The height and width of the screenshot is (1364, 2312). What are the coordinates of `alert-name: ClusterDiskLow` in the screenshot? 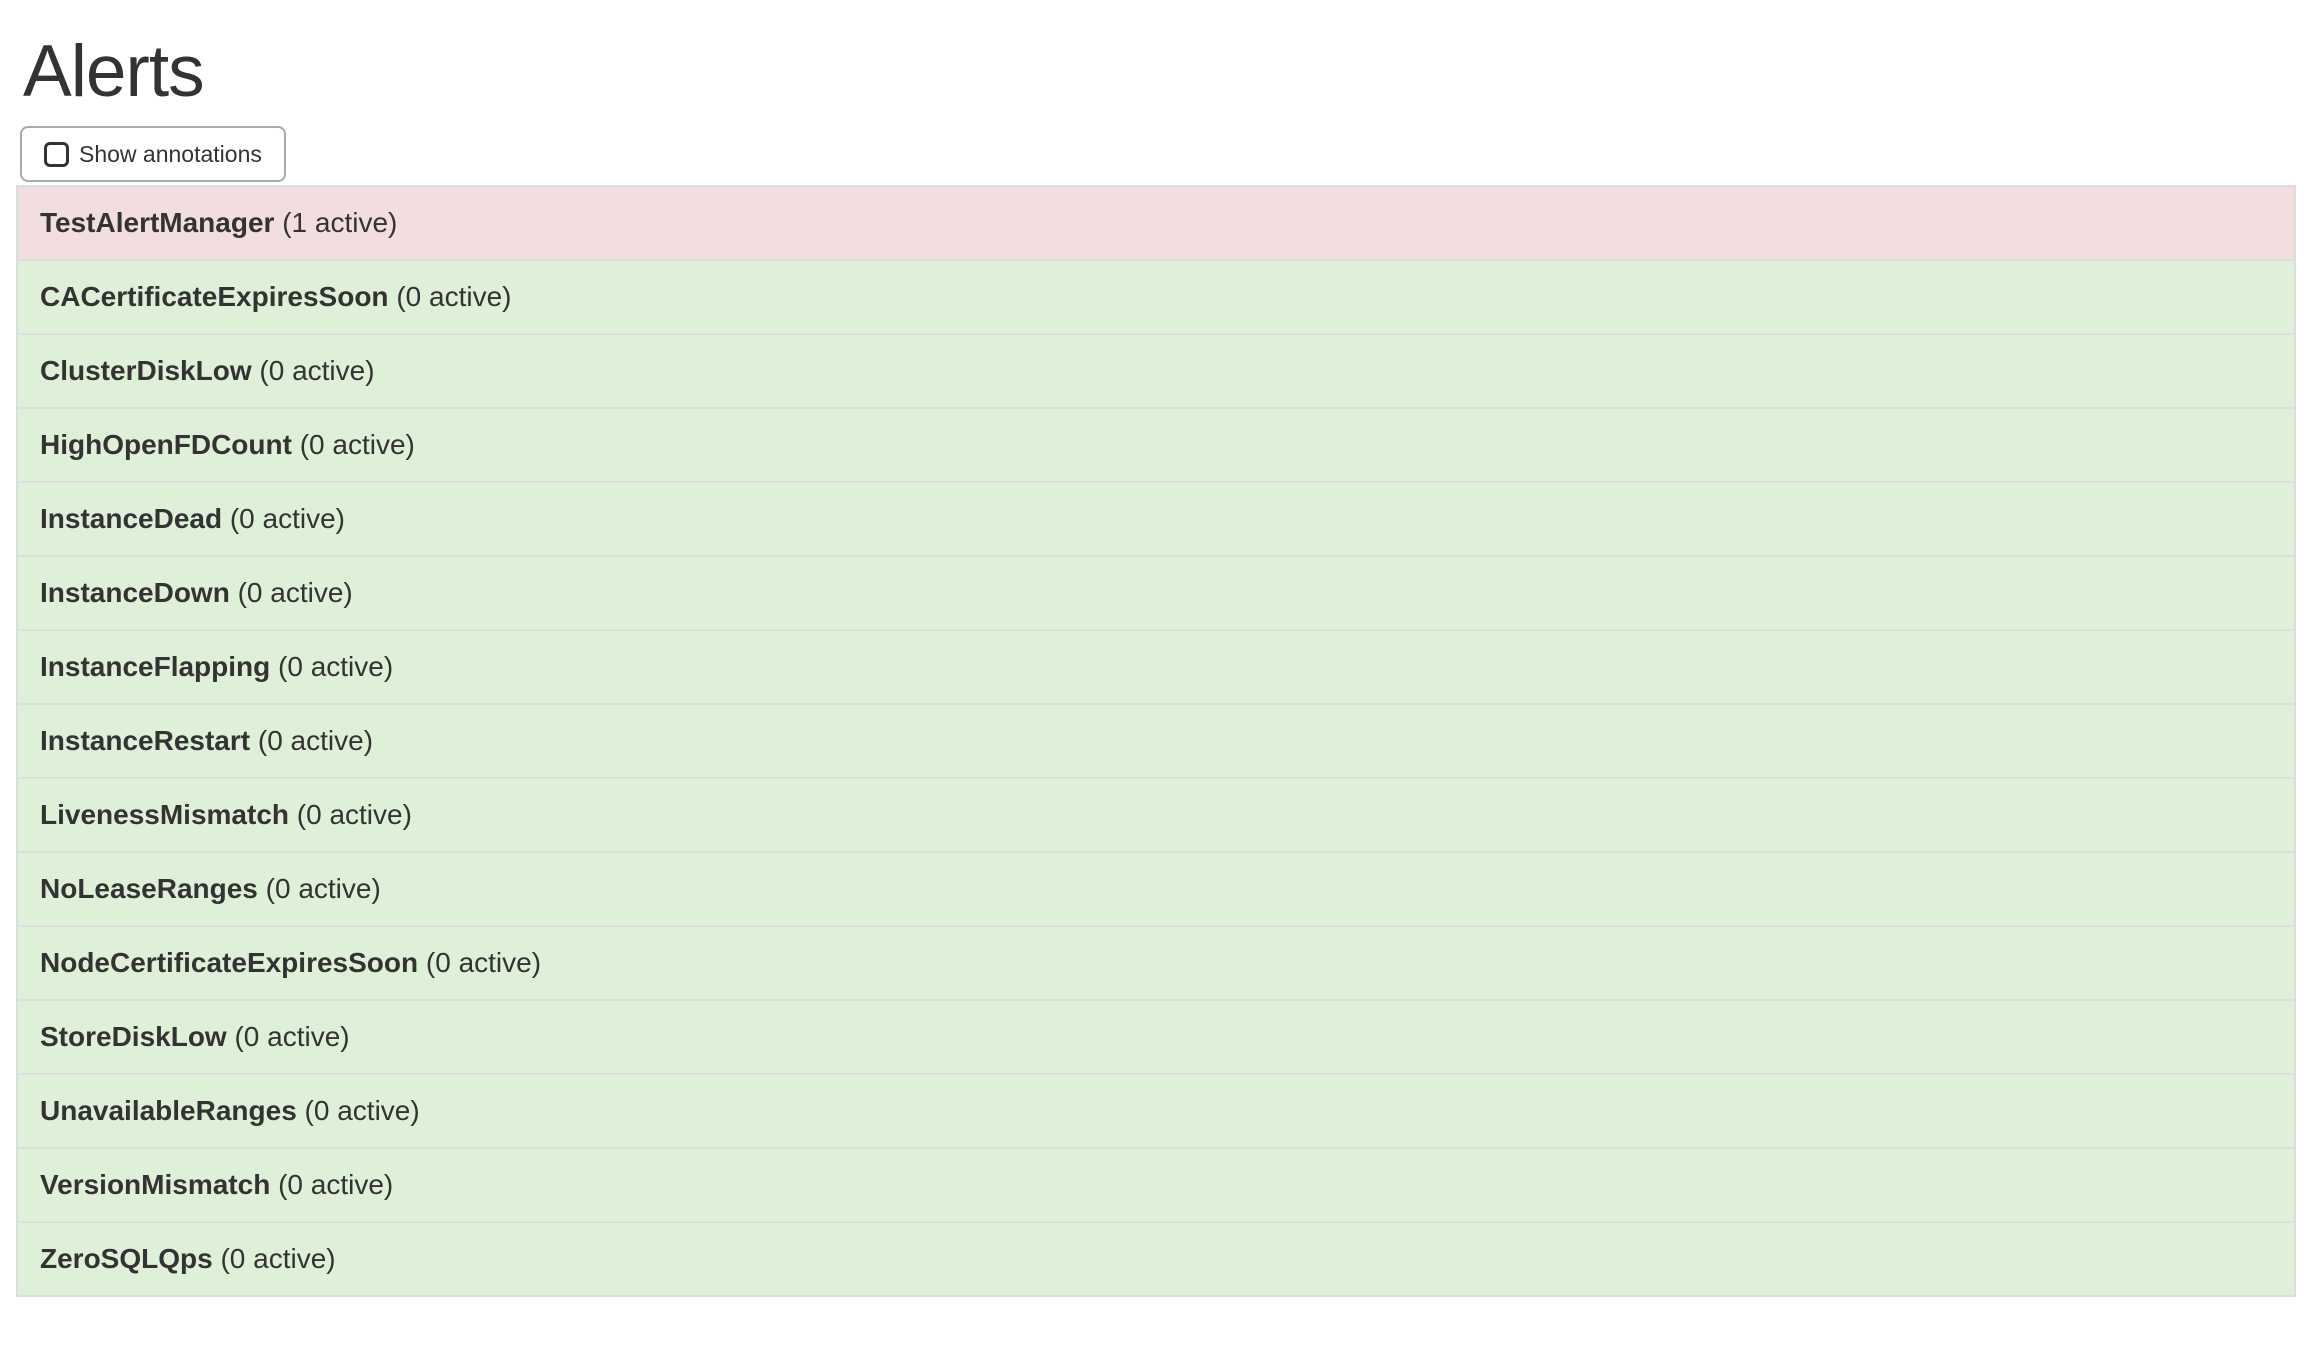 It's located at (146, 371).